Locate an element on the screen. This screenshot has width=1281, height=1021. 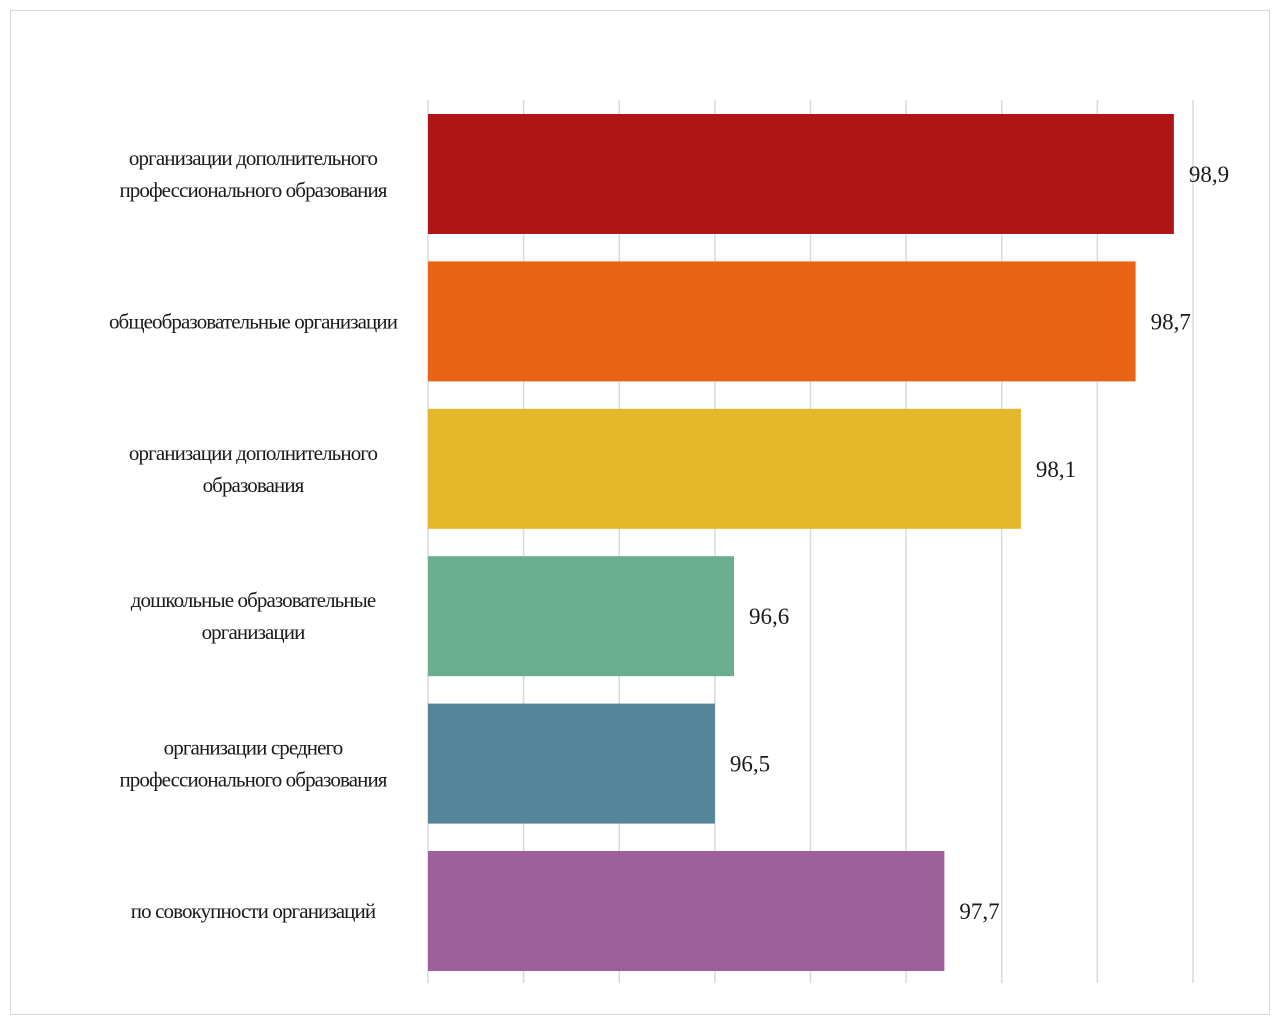
value-label-0: 98,9 is located at coordinates (1209, 174).